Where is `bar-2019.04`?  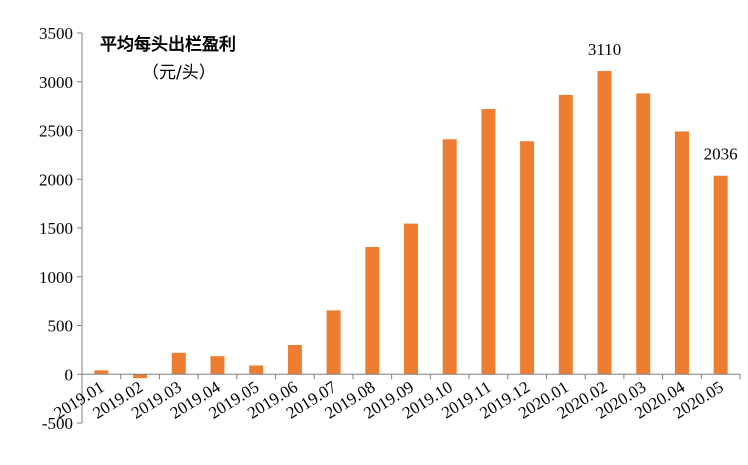 bar-2019.04 is located at coordinates (217, 365).